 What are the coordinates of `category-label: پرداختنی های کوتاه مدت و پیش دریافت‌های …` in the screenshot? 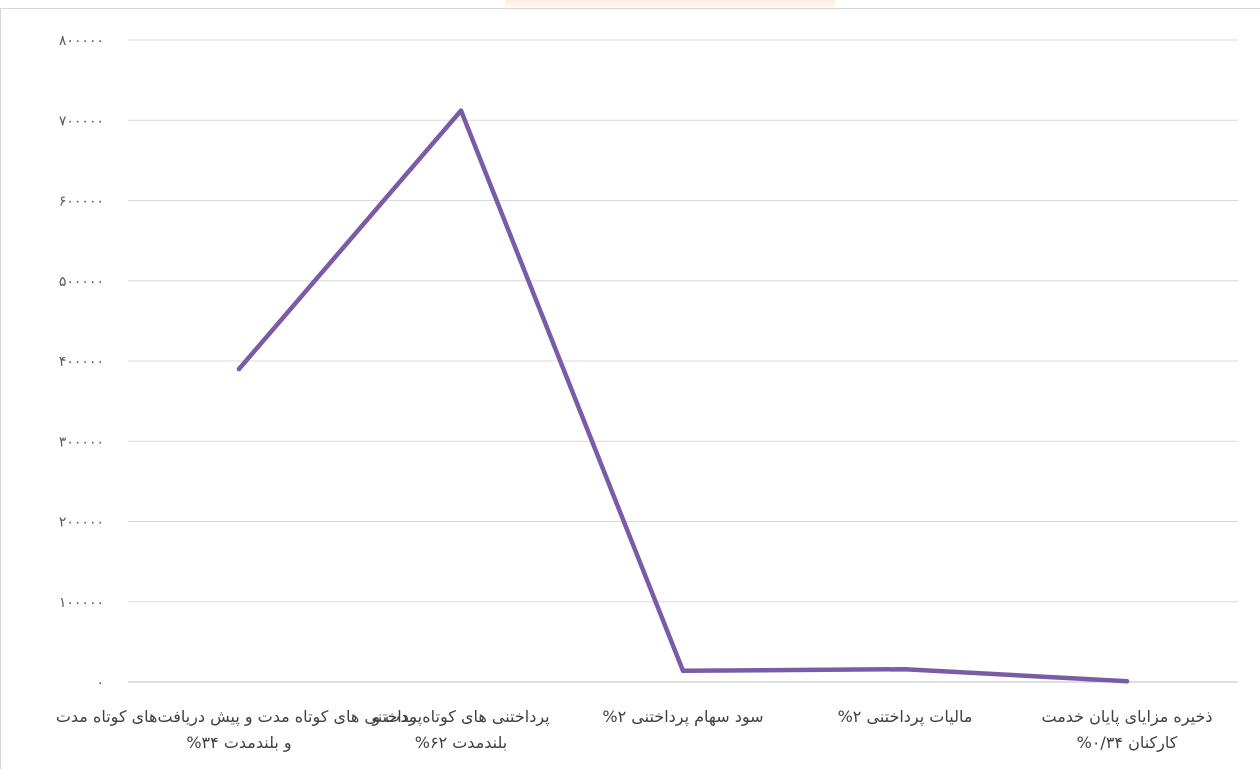 It's located at (239, 717).